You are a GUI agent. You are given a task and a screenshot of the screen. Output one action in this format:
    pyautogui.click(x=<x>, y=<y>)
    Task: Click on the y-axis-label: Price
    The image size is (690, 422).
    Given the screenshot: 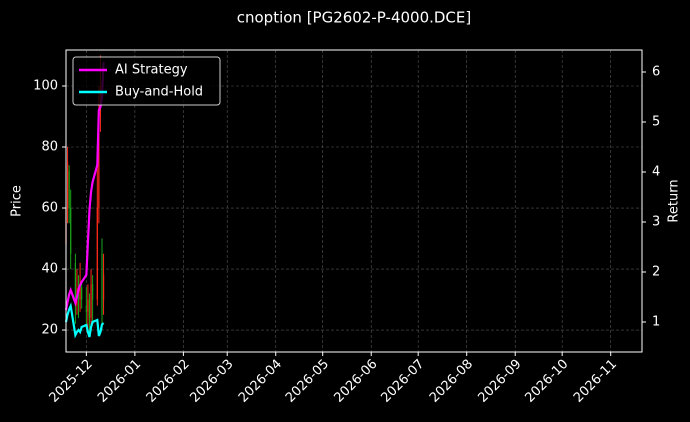 What is the action you would take?
    pyautogui.click(x=17, y=201)
    